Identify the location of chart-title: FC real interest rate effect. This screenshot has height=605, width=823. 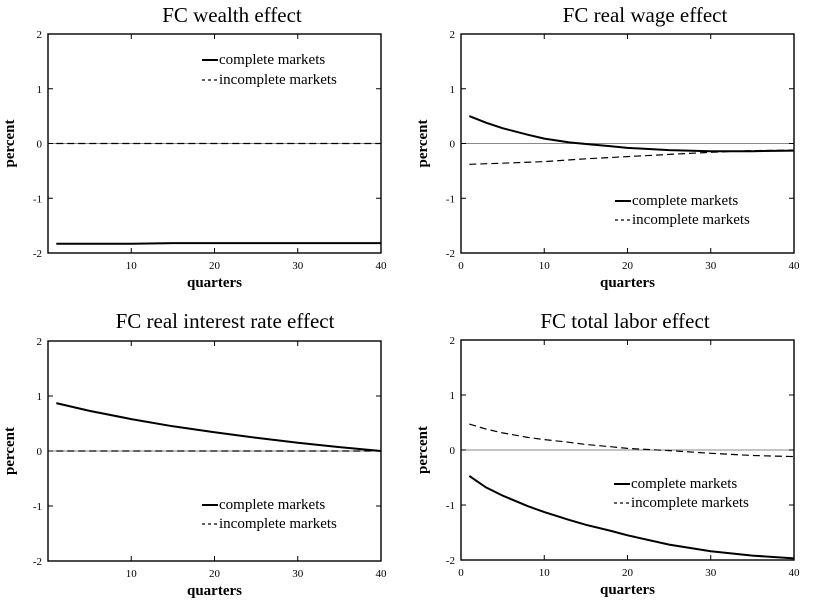
(225, 321).